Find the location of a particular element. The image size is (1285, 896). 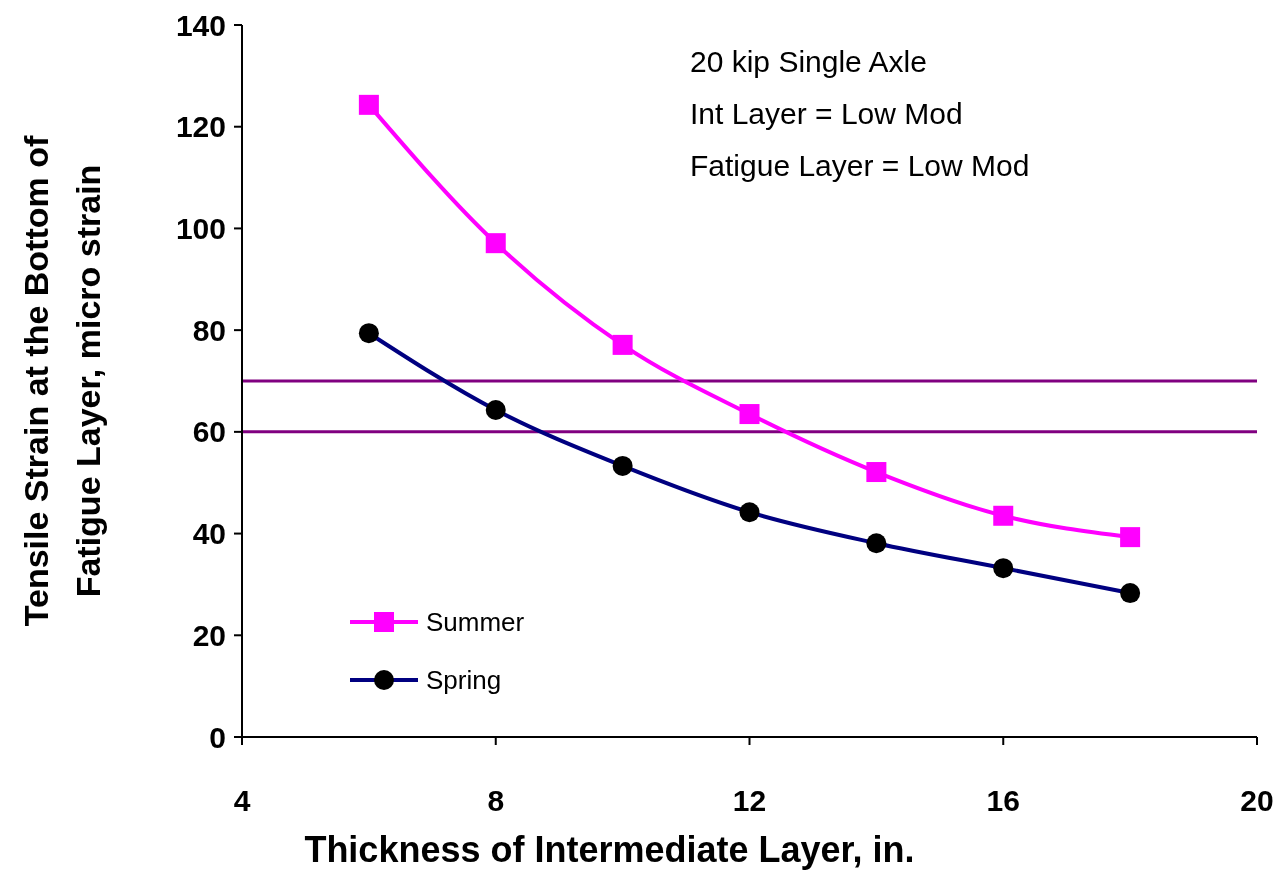

x-tick-label: 8 is located at coordinates (496, 800).